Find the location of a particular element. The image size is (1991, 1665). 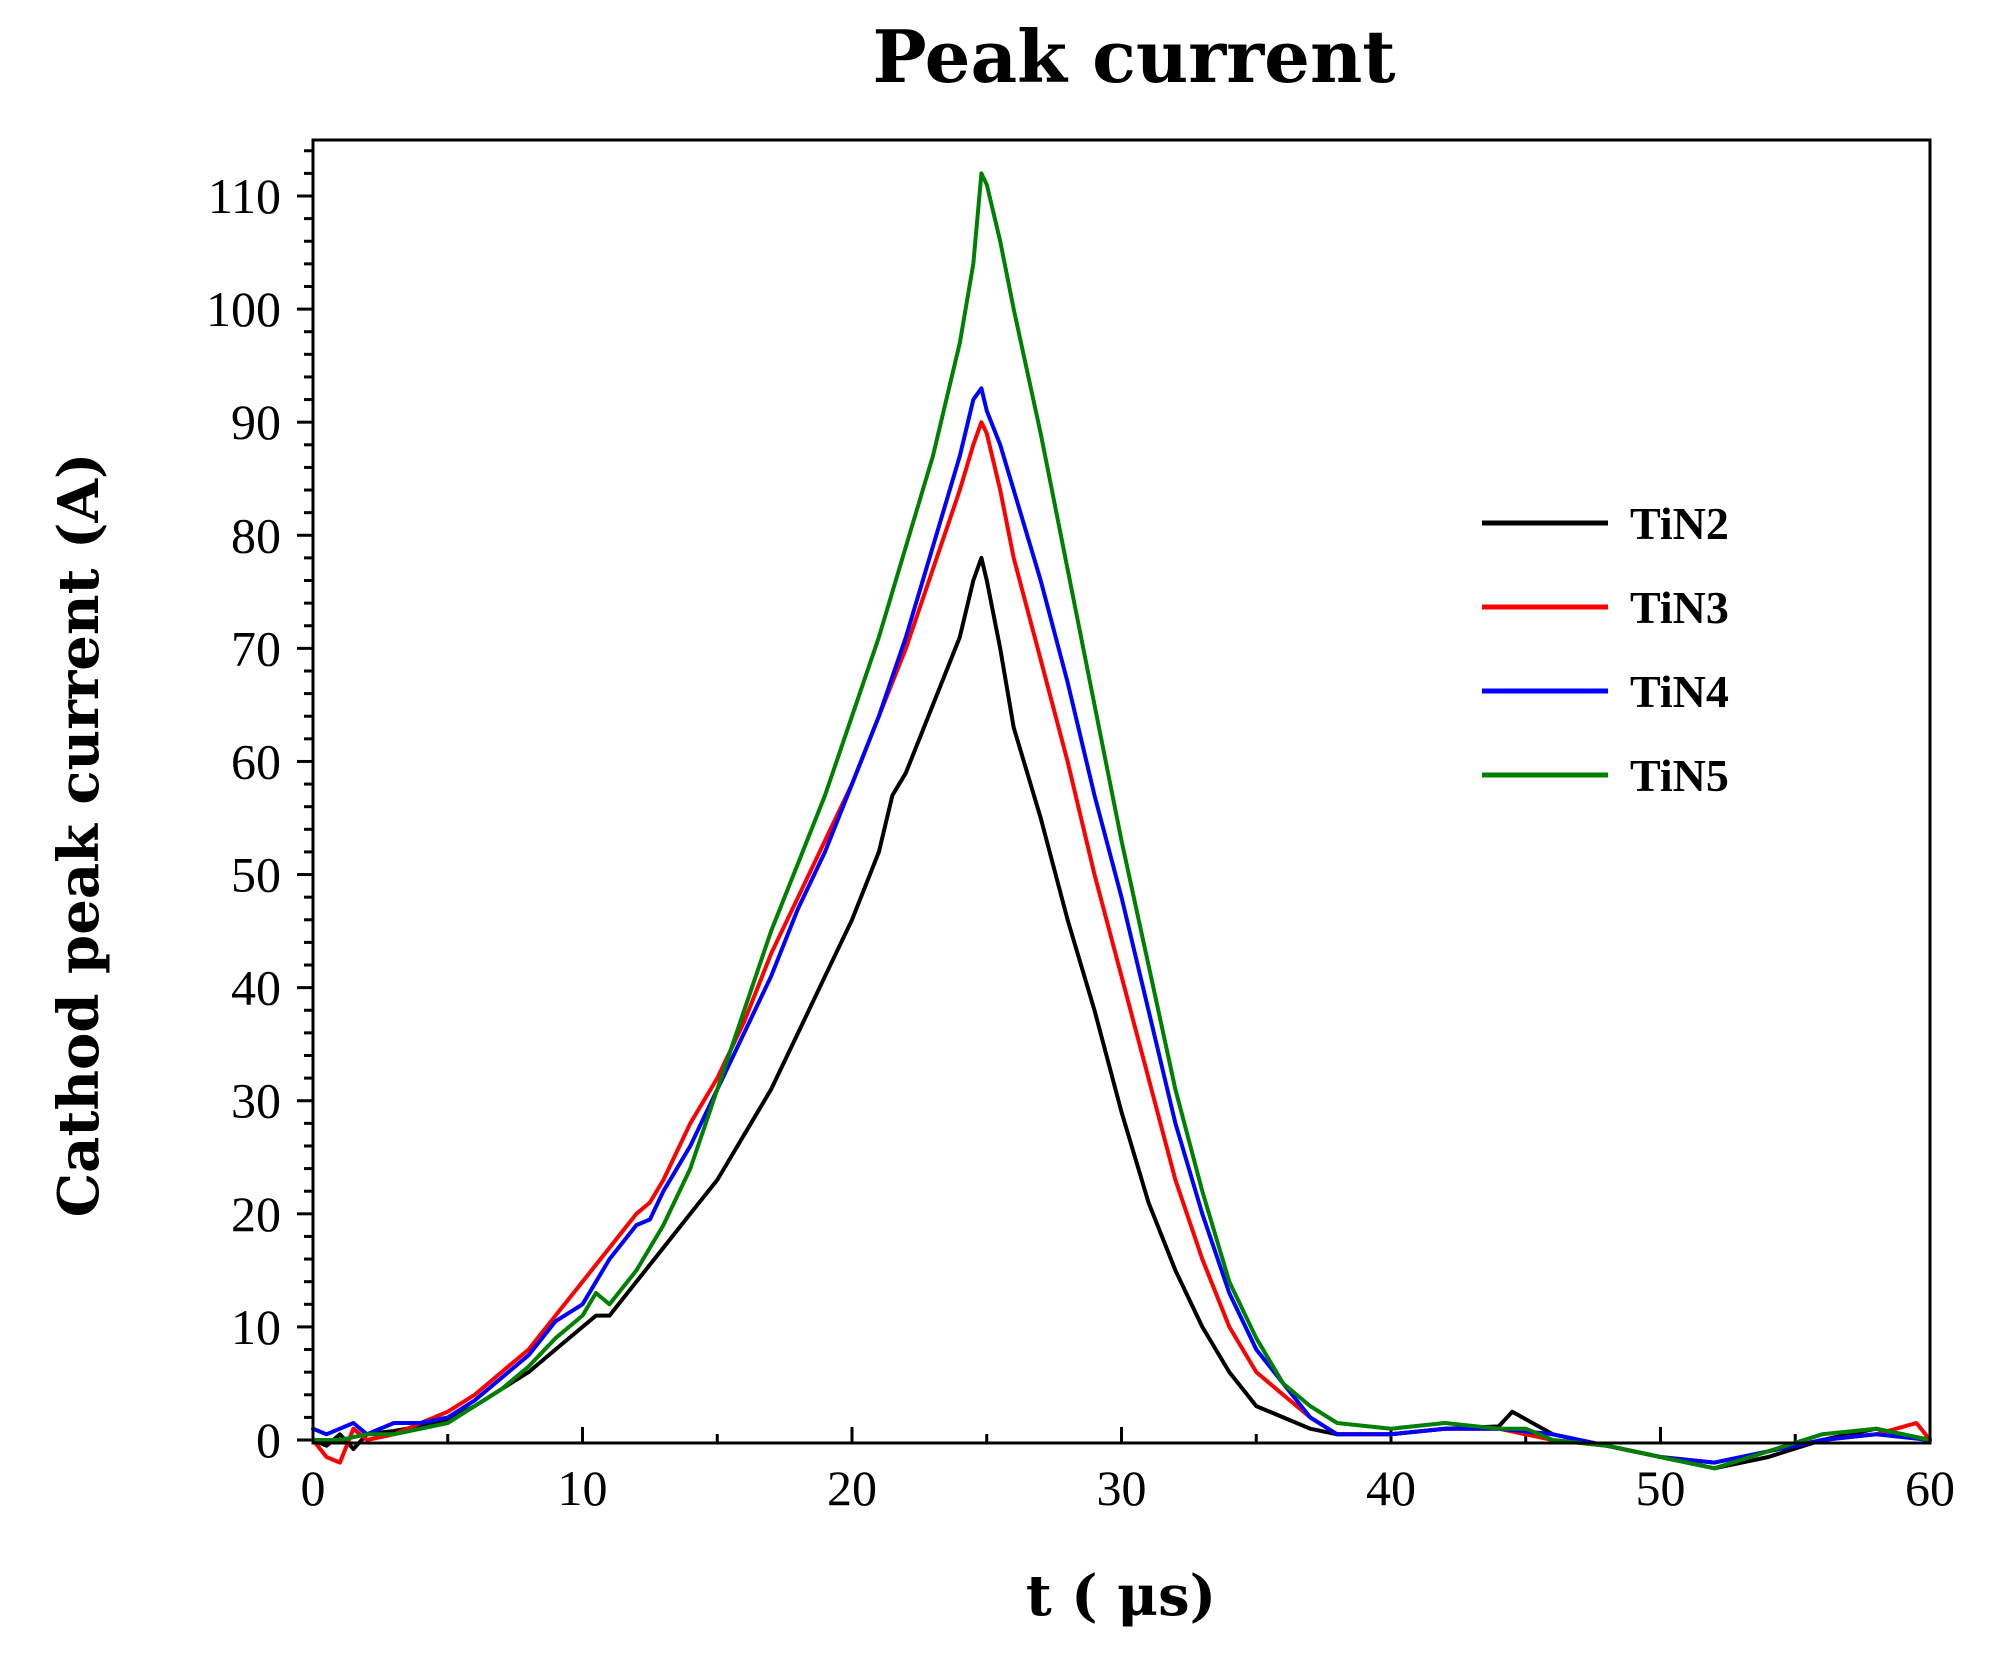

chart-title: Peak current is located at coordinates (1133, 56).